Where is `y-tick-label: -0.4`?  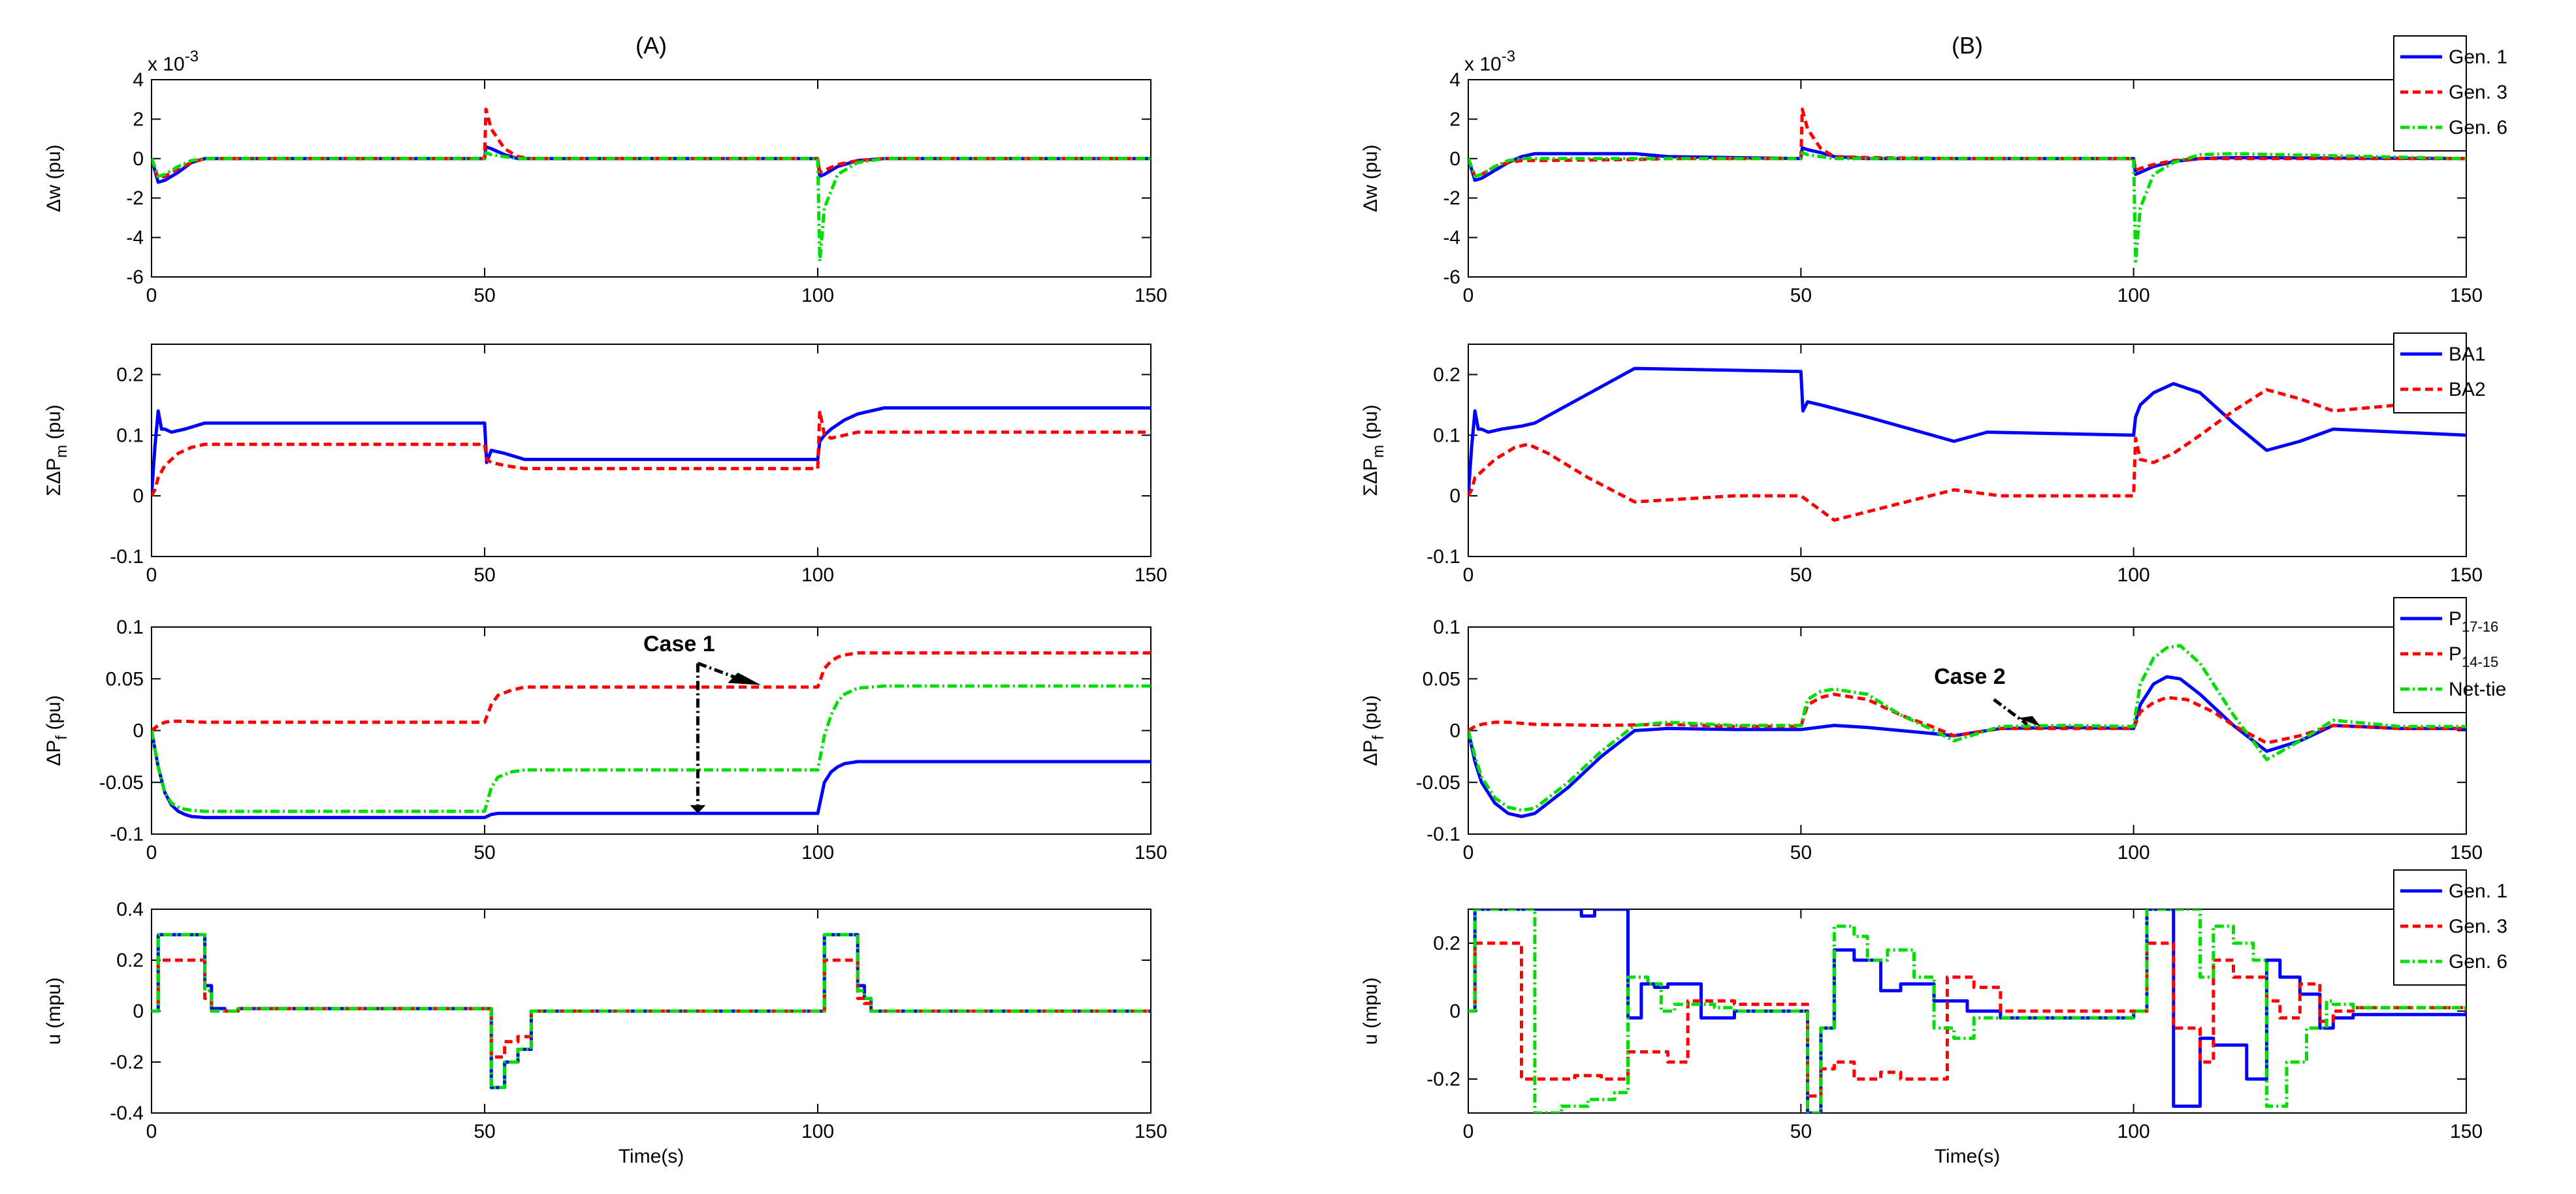 y-tick-label: -0.4 is located at coordinates (127, 1114).